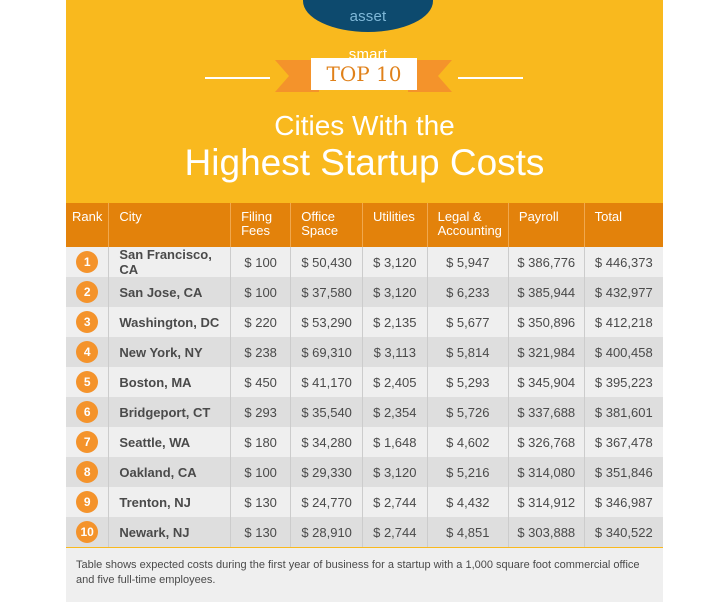 The image size is (728, 602). I want to click on legal-cell: $ 5,216, so click(467, 472).